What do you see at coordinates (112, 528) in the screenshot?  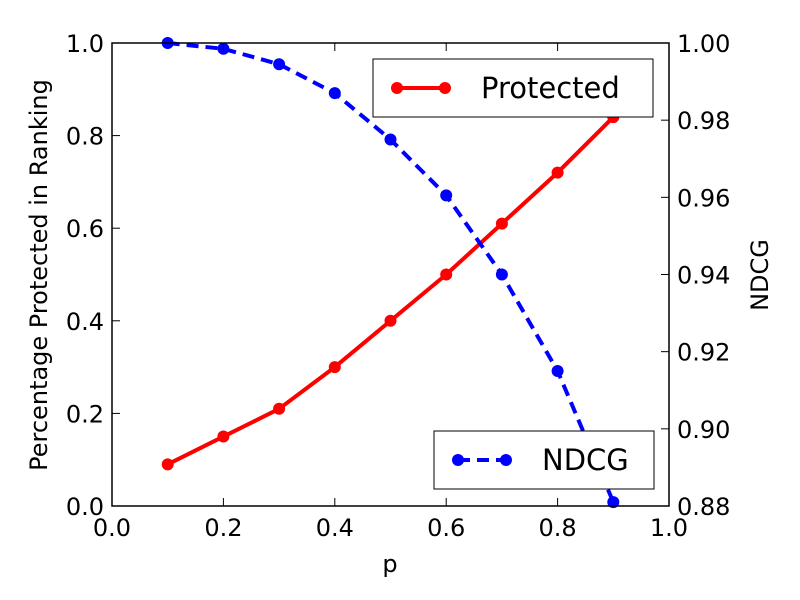 I see `x-tick-label: 0.0` at bounding box center [112, 528].